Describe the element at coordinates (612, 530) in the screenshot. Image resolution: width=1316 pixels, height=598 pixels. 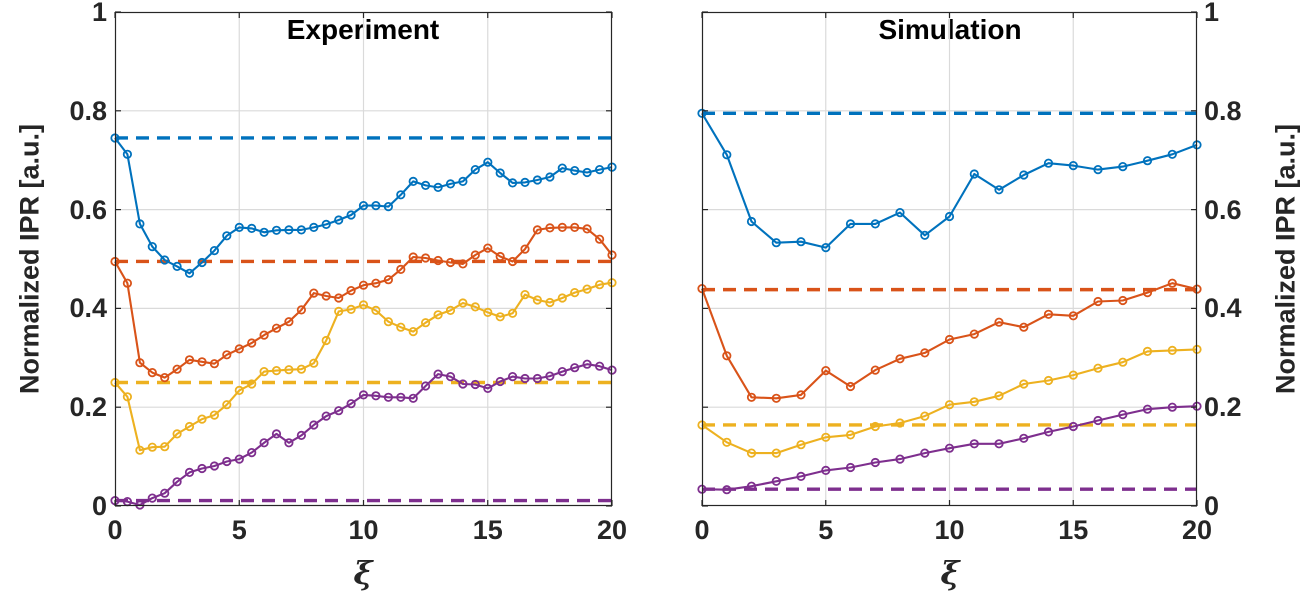
I see `experiment-x-tick-label: 20` at that location.